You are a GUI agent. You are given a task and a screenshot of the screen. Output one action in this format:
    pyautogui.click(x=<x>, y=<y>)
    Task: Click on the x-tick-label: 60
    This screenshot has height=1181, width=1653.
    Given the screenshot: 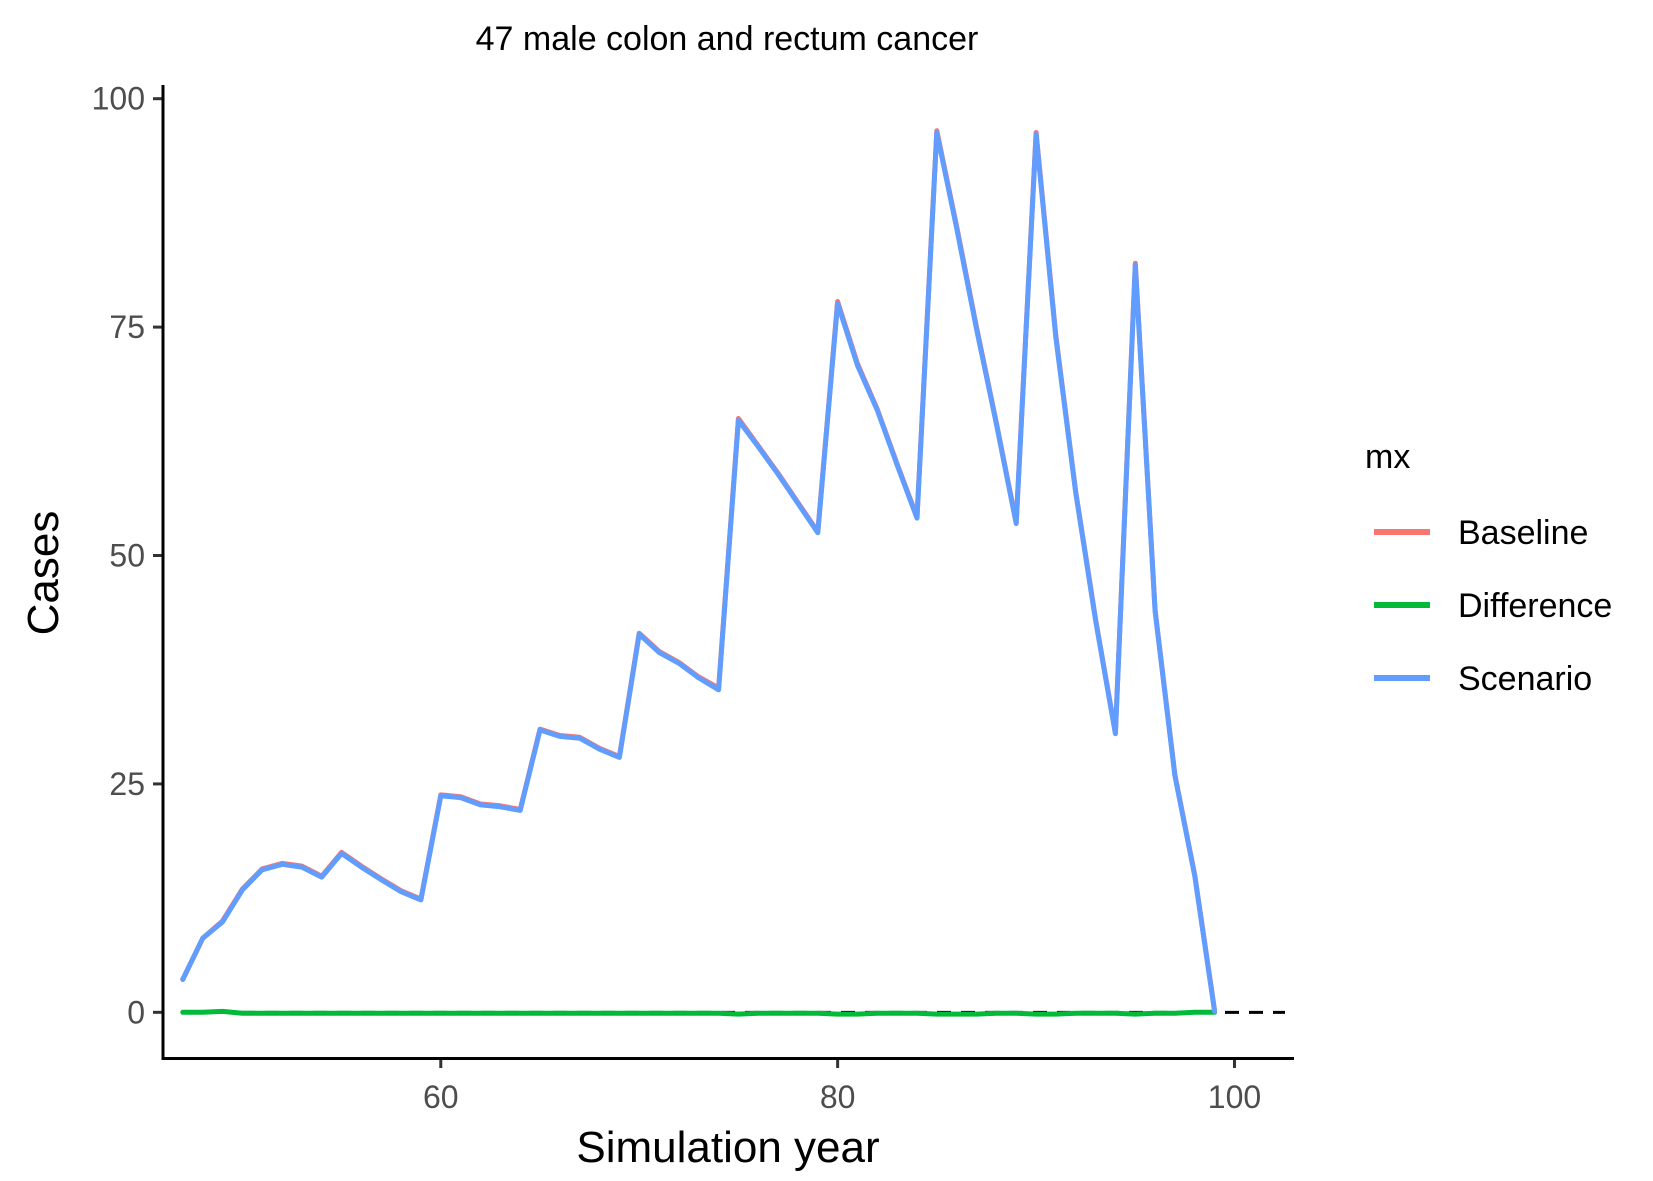 What is the action you would take?
    pyautogui.click(x=441, y=1097)
    